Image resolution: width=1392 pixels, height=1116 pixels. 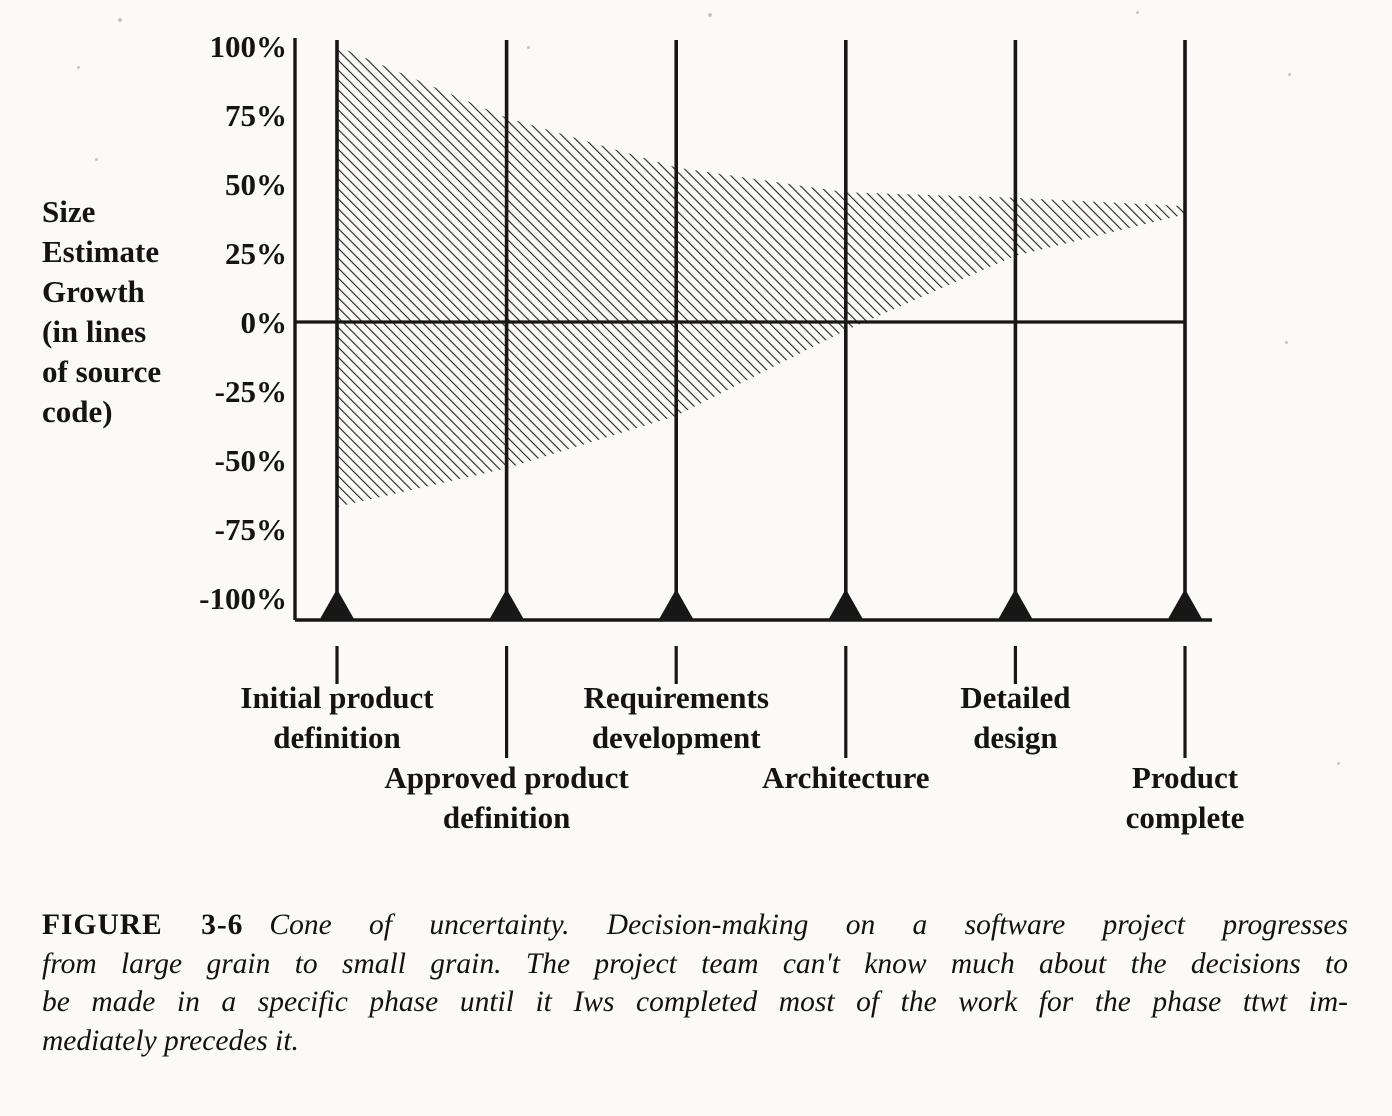 What do you see at coordinates (251, 460) in the screenshot?
I see `y-tick-label: -50%` at bounding box center [251, 460].